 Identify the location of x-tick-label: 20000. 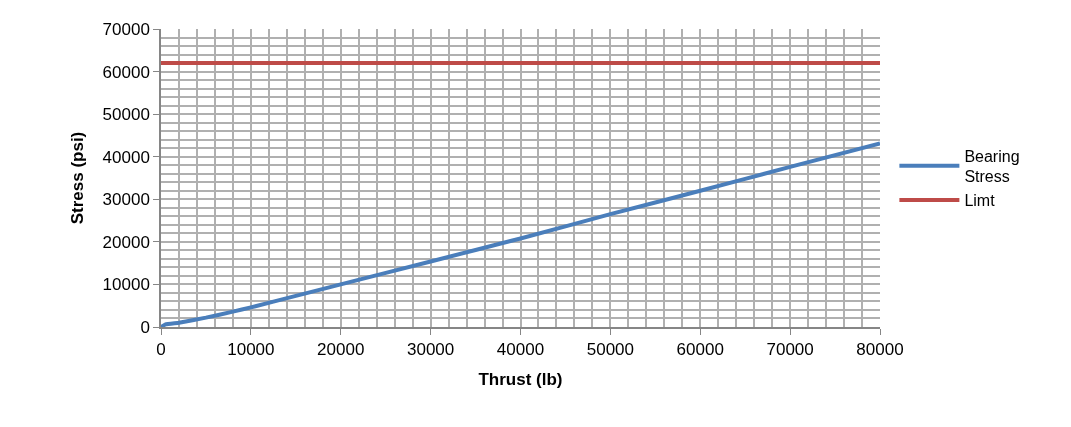
(341, 350).